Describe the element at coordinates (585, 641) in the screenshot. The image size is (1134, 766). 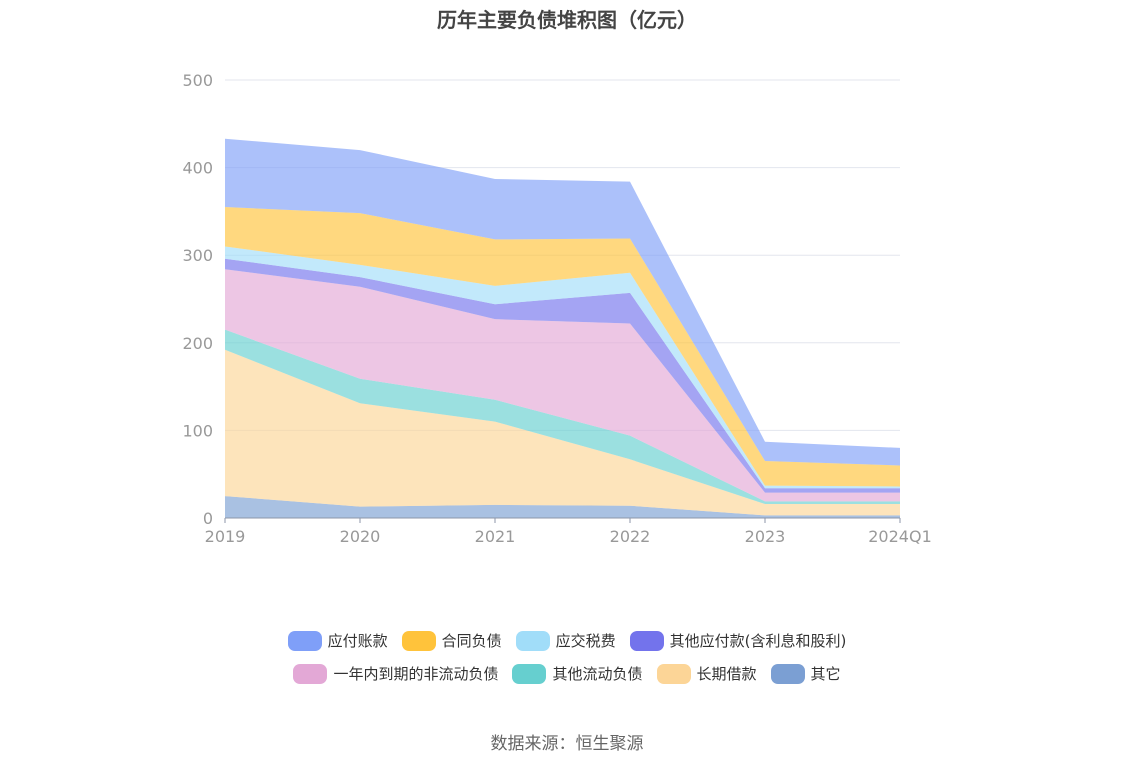
I see `legend-label: 应交税费` at that location.